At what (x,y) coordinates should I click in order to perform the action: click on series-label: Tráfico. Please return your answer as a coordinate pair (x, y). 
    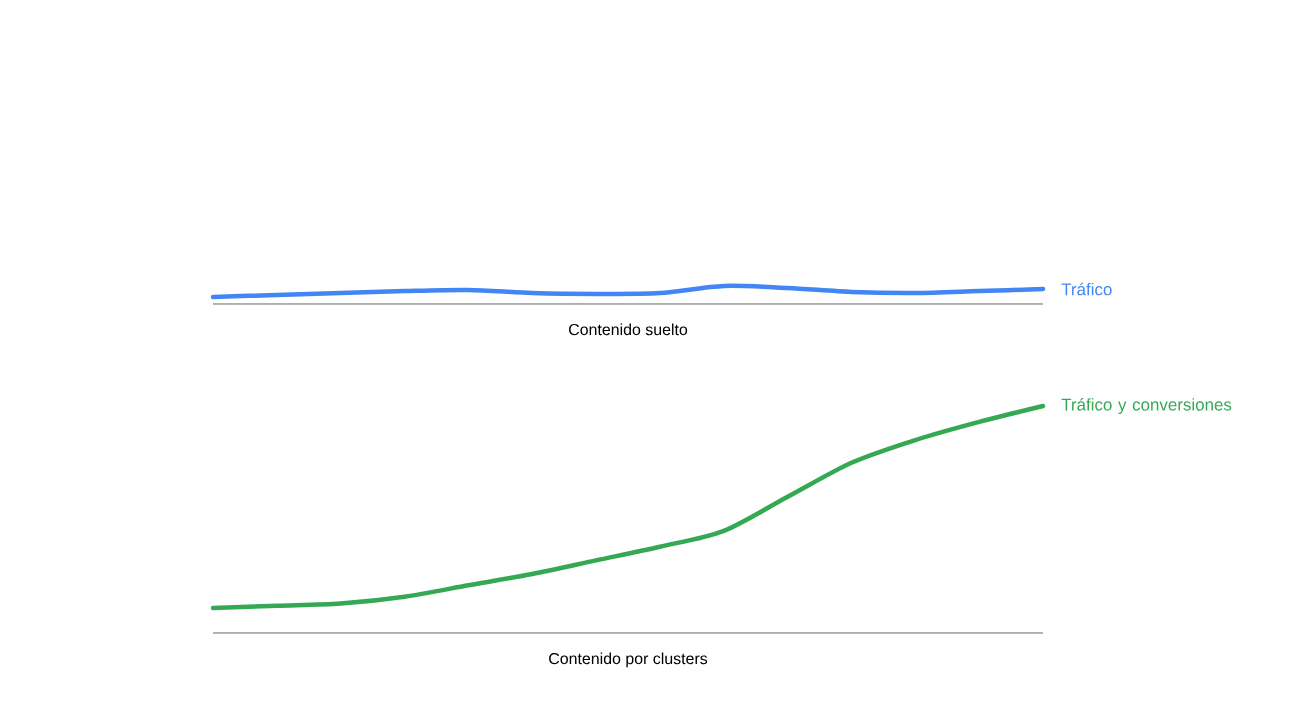
    Looking at the image, I should click on (1086, 289).